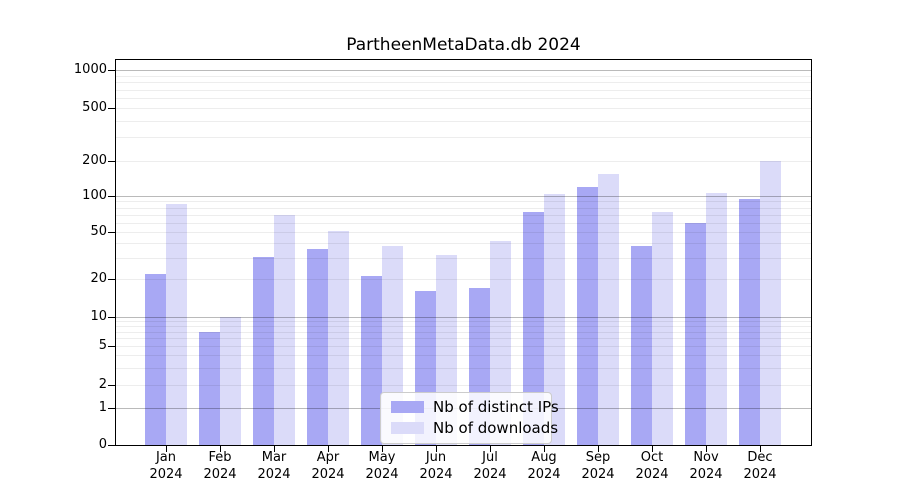 This screenshot has height=500, width=900. Describe the element at coordinates (94, 160) in the screenshot. I see `y-tick-label: 200` at that location.